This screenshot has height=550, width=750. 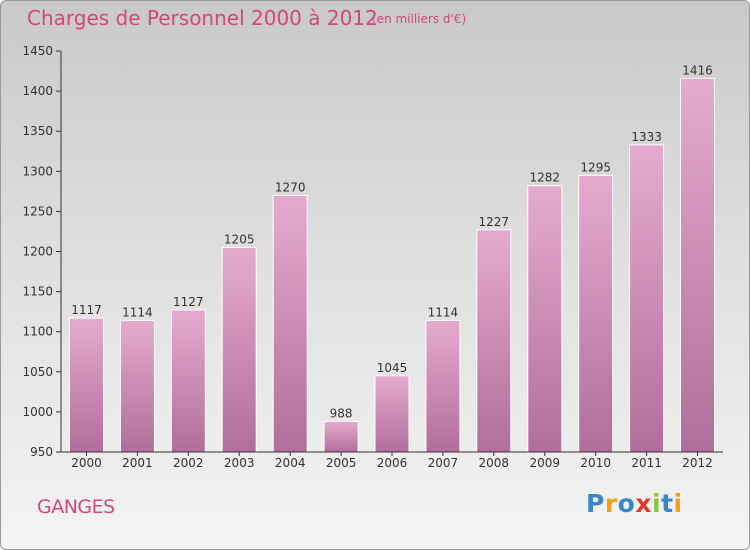 I want to click on y-tick-label-1400: 1400, so click(x=37, y=91).